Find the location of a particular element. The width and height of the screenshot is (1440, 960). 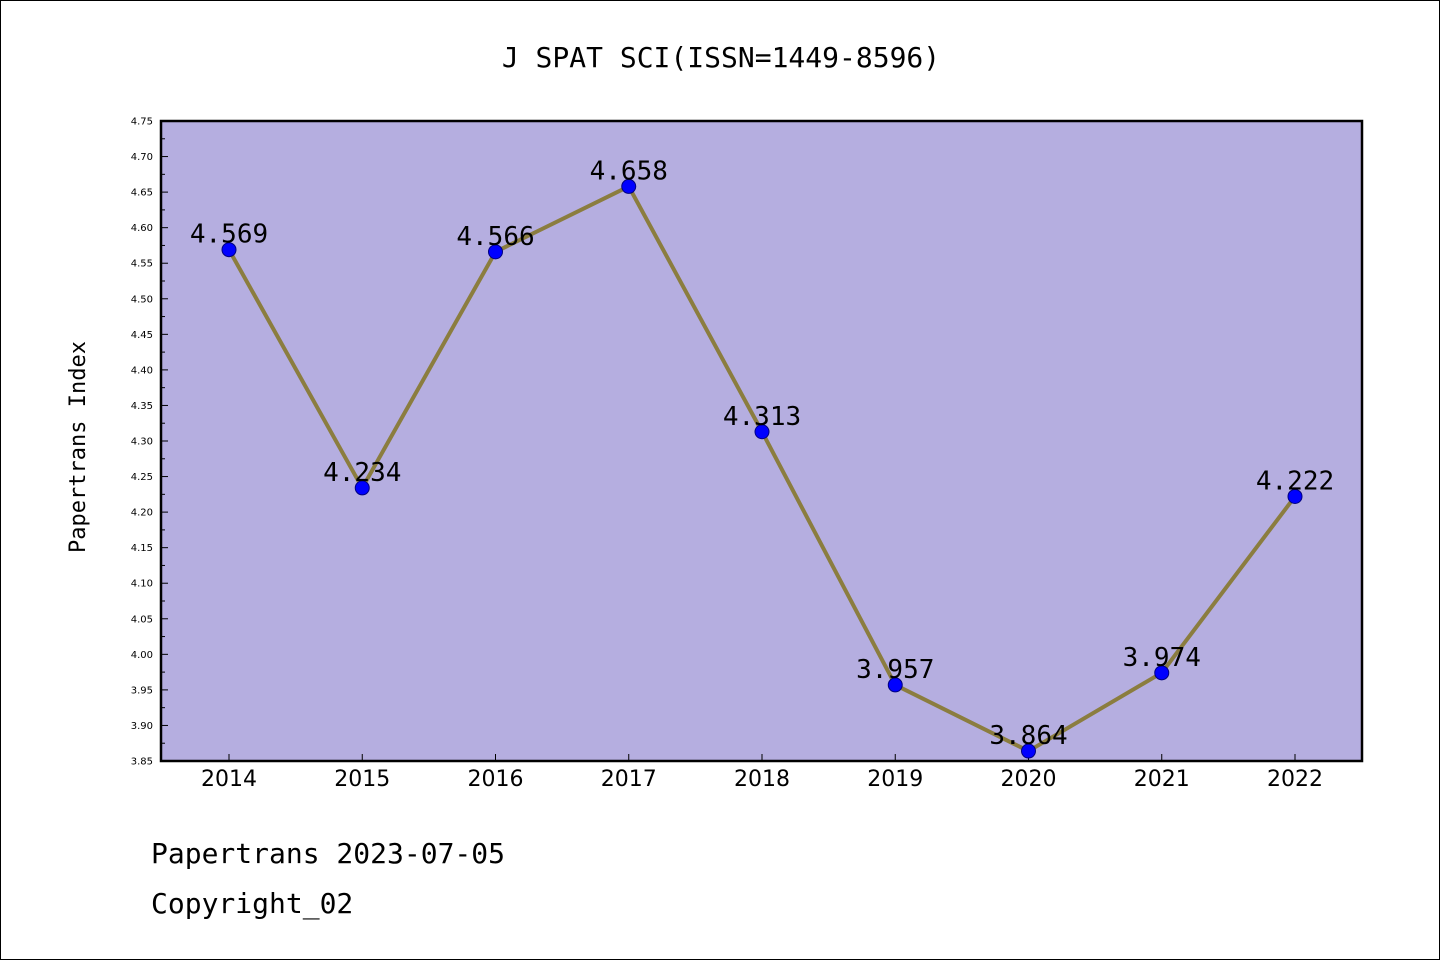

x-tick-label: 2016 is located at coordinates (496, 779).